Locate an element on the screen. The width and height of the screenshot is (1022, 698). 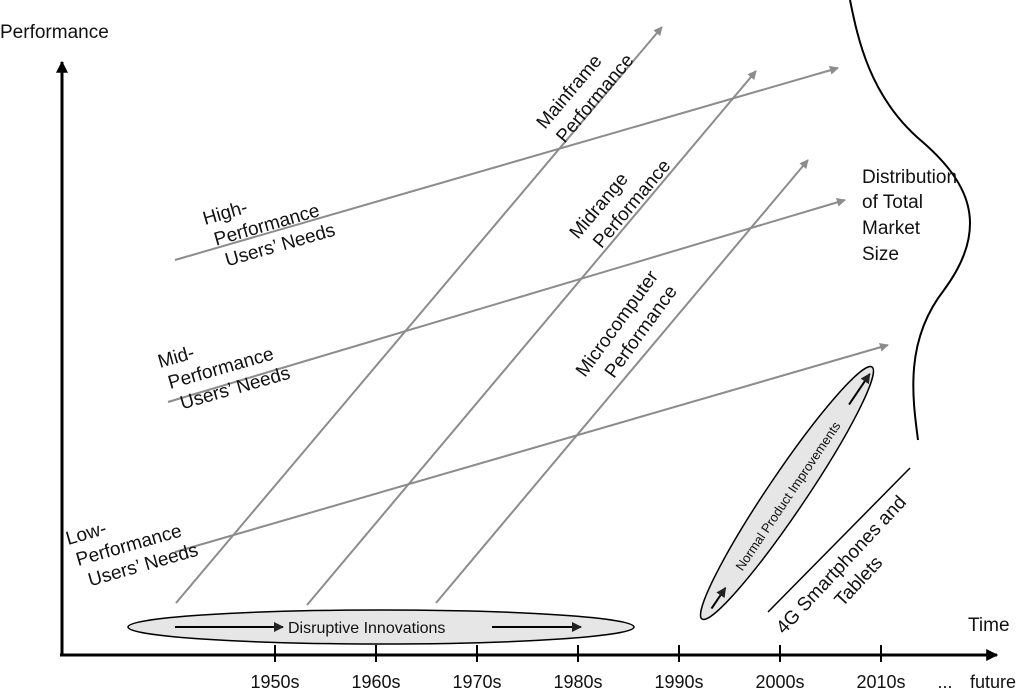
midrange-performance-label: Midrange Performance is located at coordinates (621, 204).